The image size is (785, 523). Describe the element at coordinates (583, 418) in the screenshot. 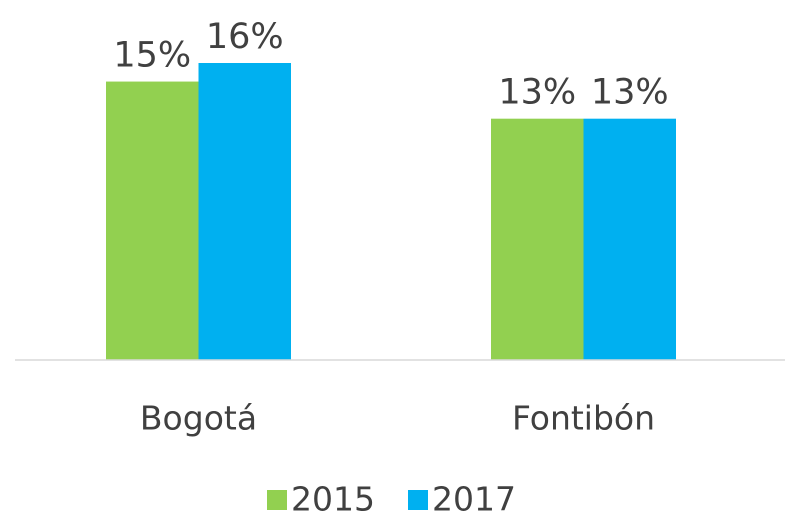

I see `x-tick-label: Fontibón` at that location.